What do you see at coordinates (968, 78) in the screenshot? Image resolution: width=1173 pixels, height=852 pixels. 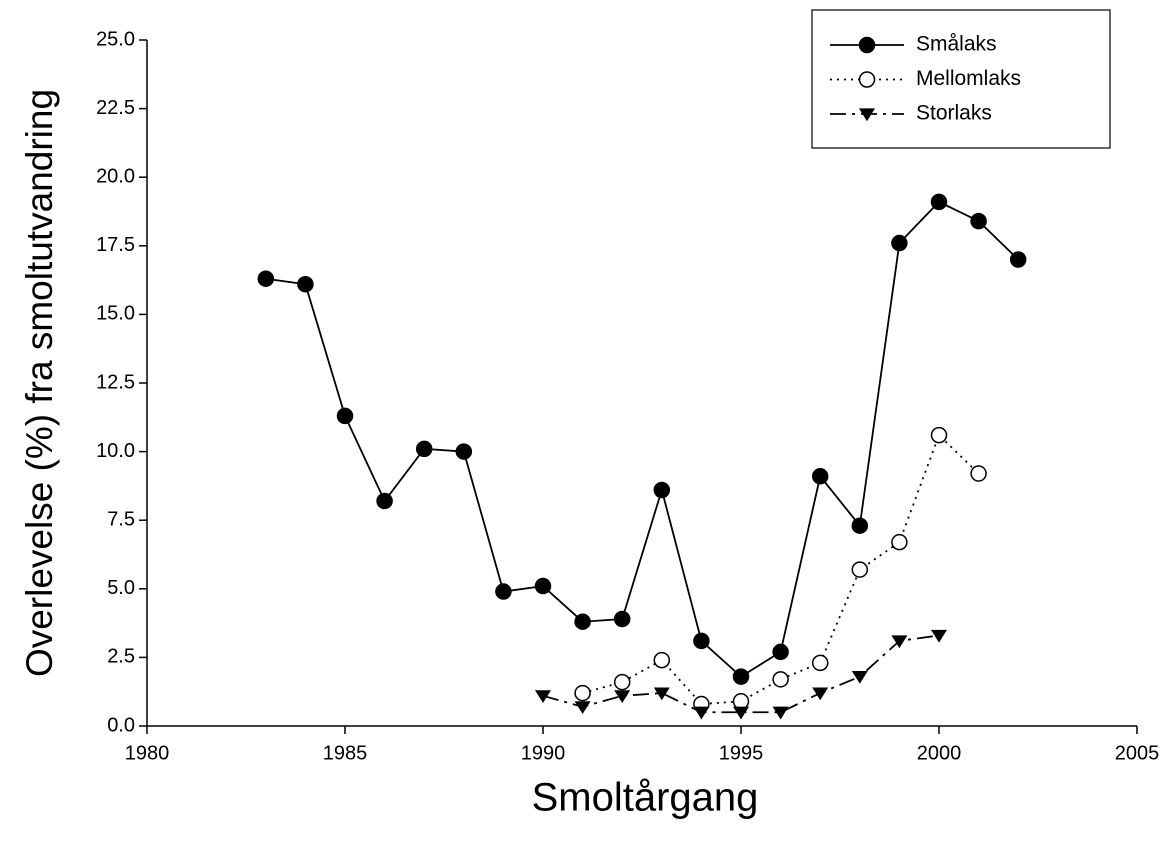 I see `legend-label: Mellomlaks` at bounding box center [968, 78].